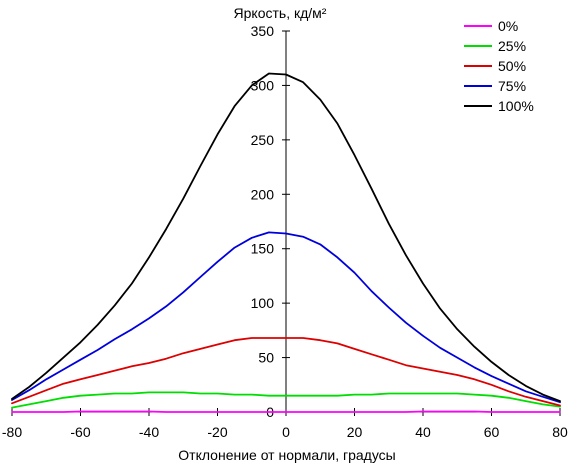  I want to click on y-axis-title: Яркость, кд/м², so click(280, 13).